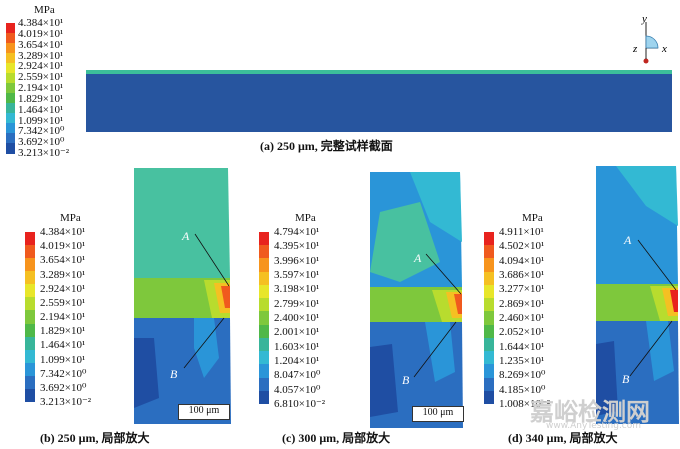  Describe the element at coordinates (664, 49) in the screenshot. I see `axis-x-label: x` at that location.